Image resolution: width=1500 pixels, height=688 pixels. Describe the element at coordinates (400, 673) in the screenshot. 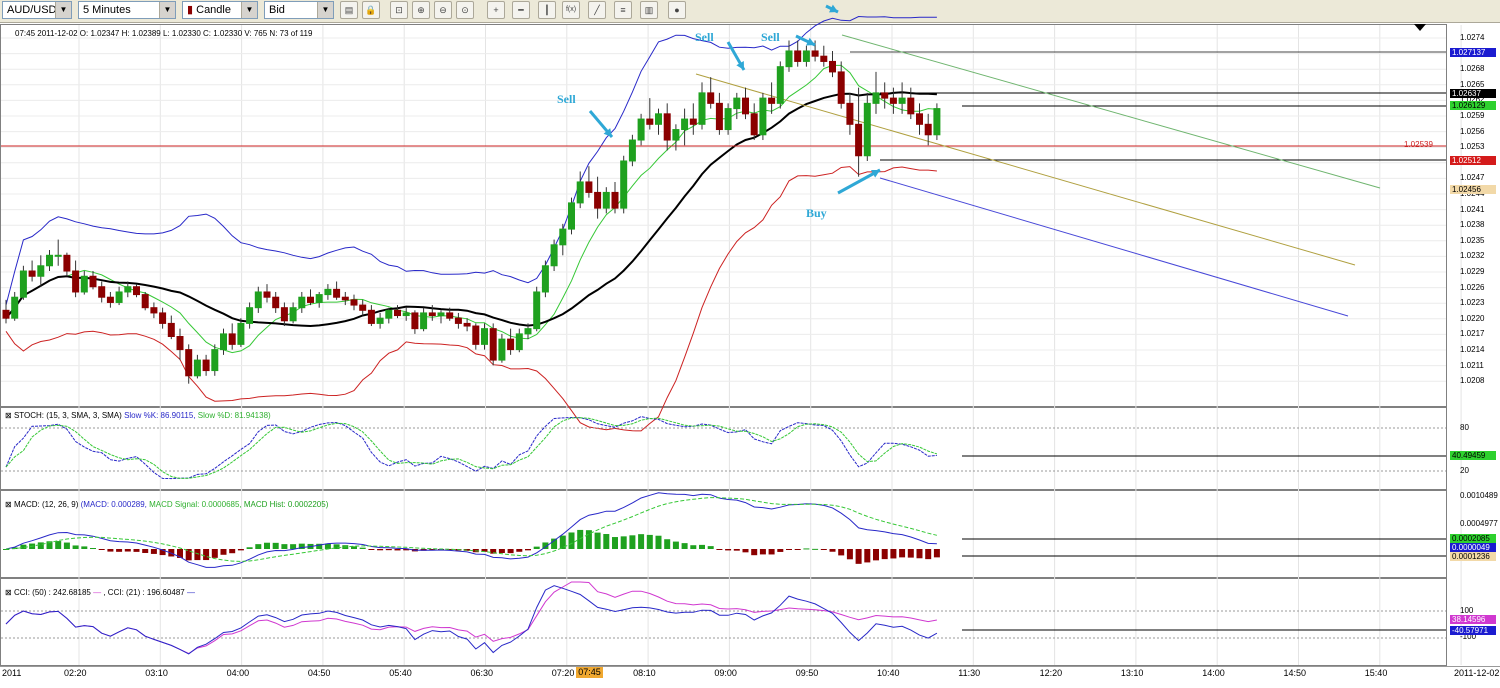

I see `time-tick: 05:40` at that location.